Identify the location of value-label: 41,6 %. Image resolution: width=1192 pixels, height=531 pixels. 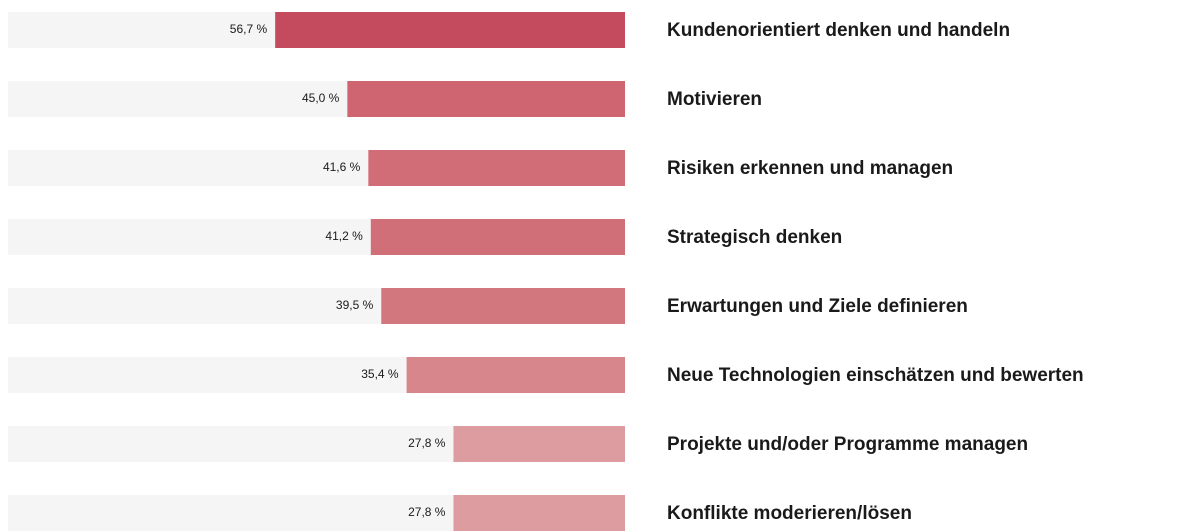
(342, 167).